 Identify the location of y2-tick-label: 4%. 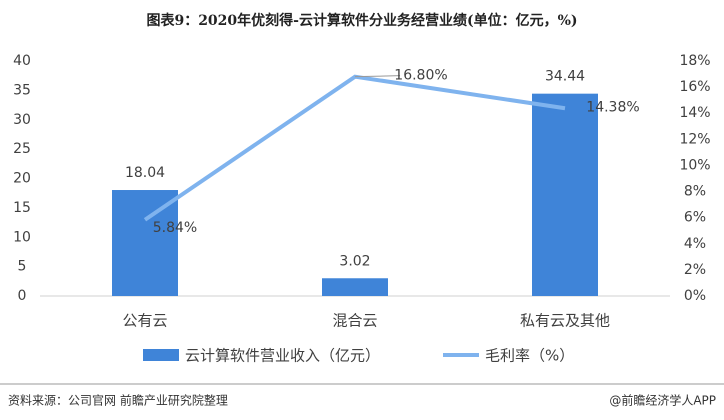
(695, 244).